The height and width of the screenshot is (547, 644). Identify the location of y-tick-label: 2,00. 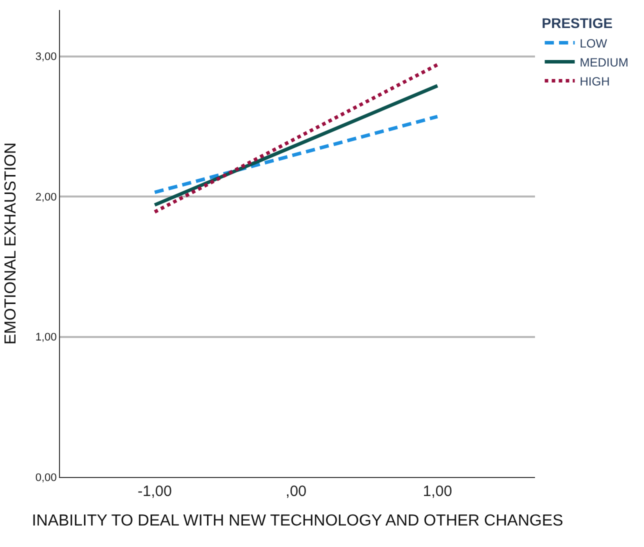
(46, 197).